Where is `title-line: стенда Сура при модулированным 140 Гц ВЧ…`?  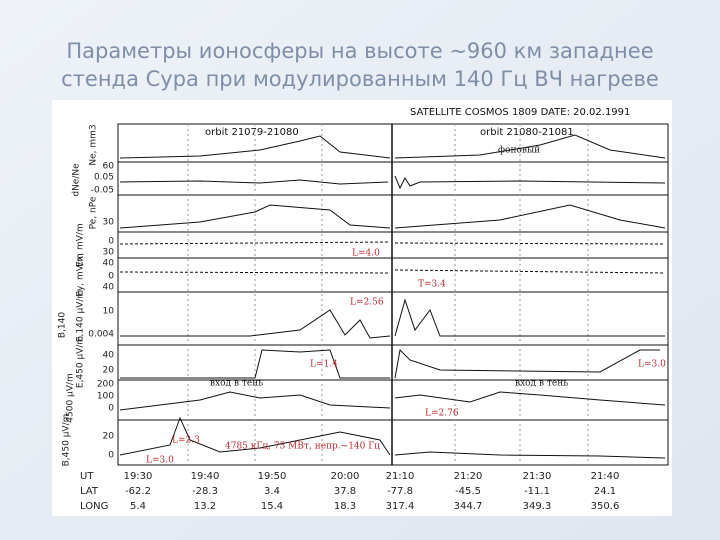
title-line: стенда Сура при модулированным 140 Гц ВЧ… is located at coordinates (360, 79).